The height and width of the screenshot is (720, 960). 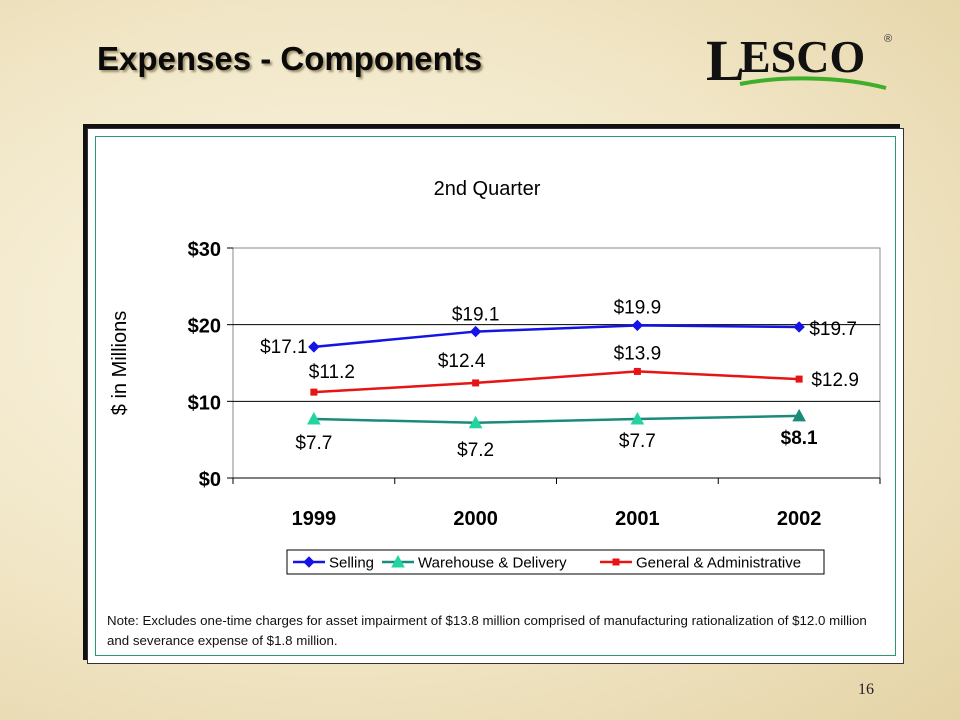 I want to click on logo-letters-esco: ESCO, so click(x=802, y=56).